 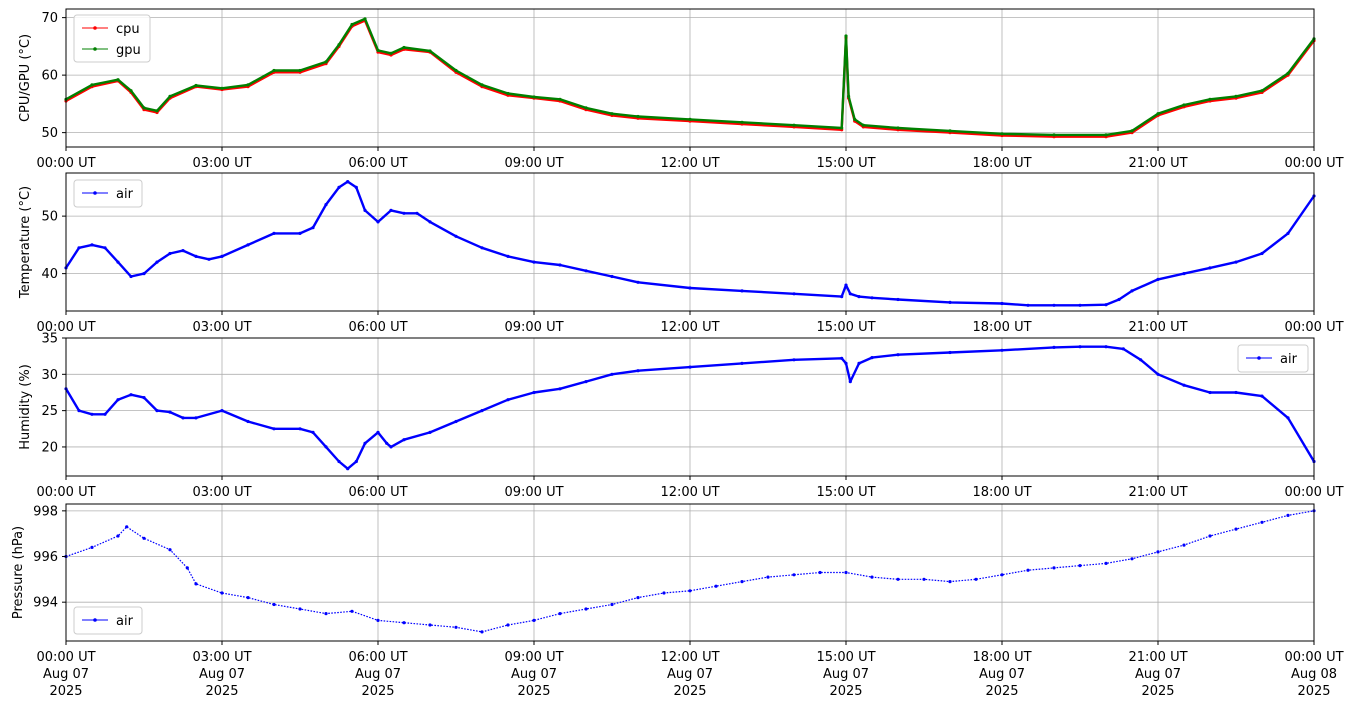 What do you see at coordinates (689, 163) in the screenshot?
I see `x-tick-label: 12:00 UT` at bounding box center [689, 163].